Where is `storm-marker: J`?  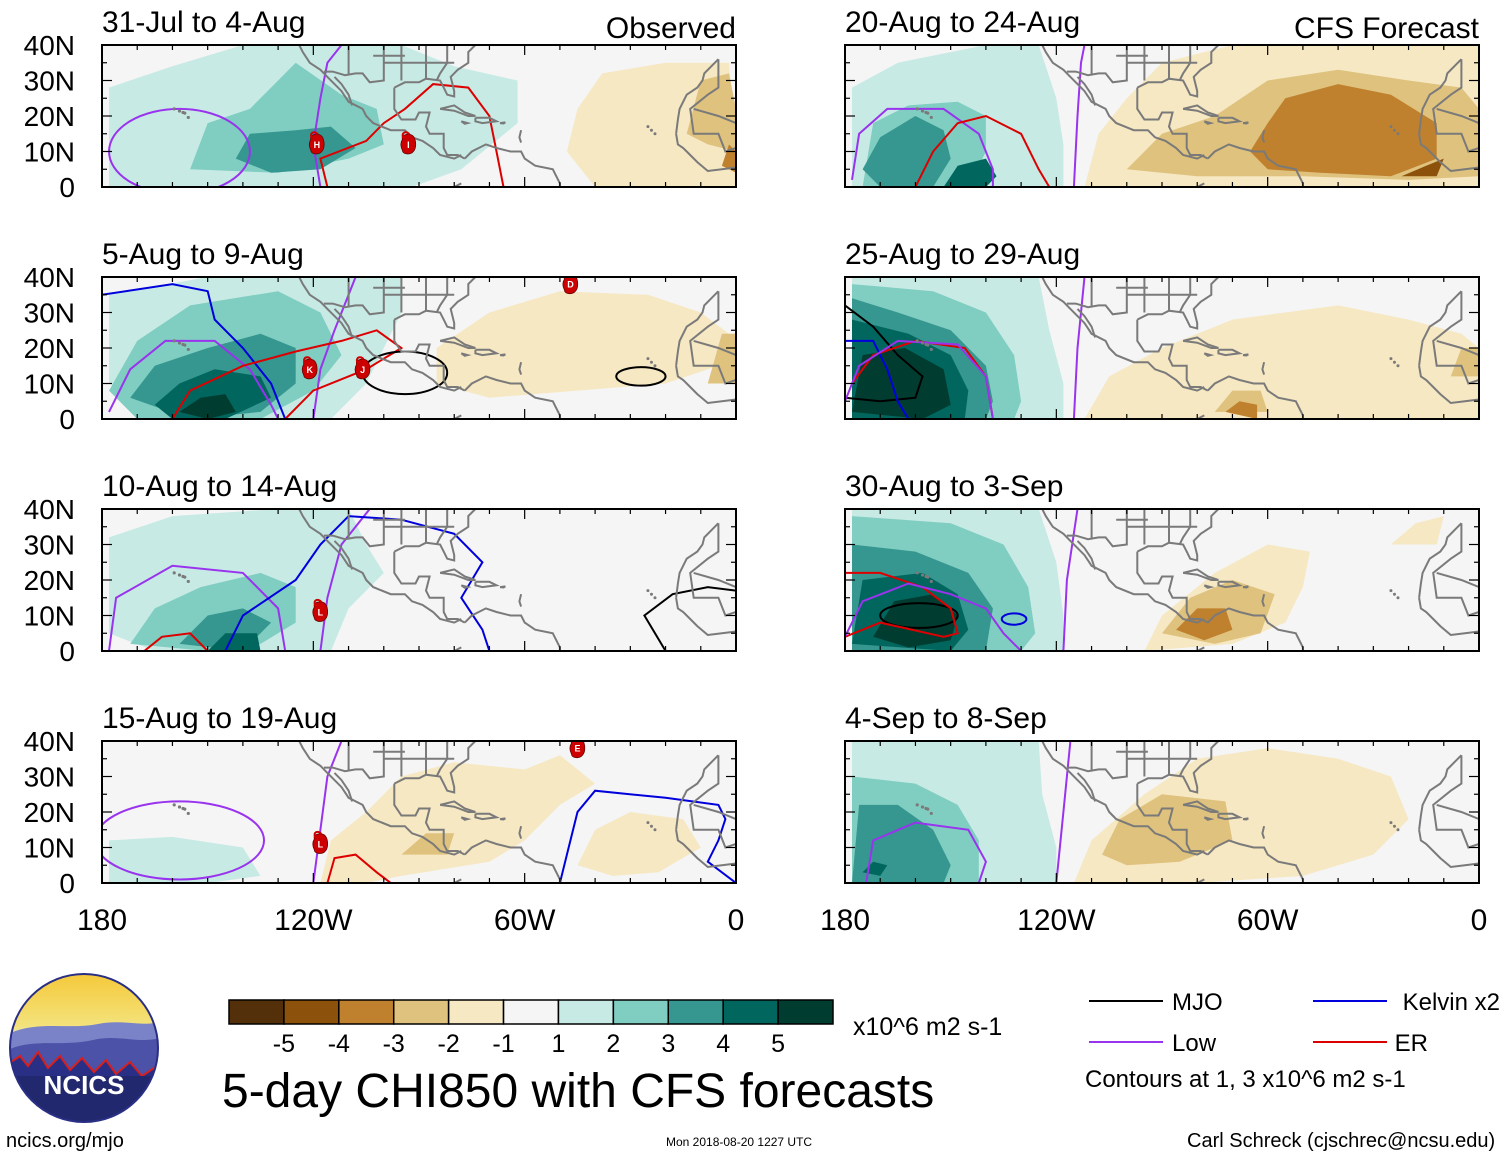
storm-marker: J is located at coordinates (362, 368).